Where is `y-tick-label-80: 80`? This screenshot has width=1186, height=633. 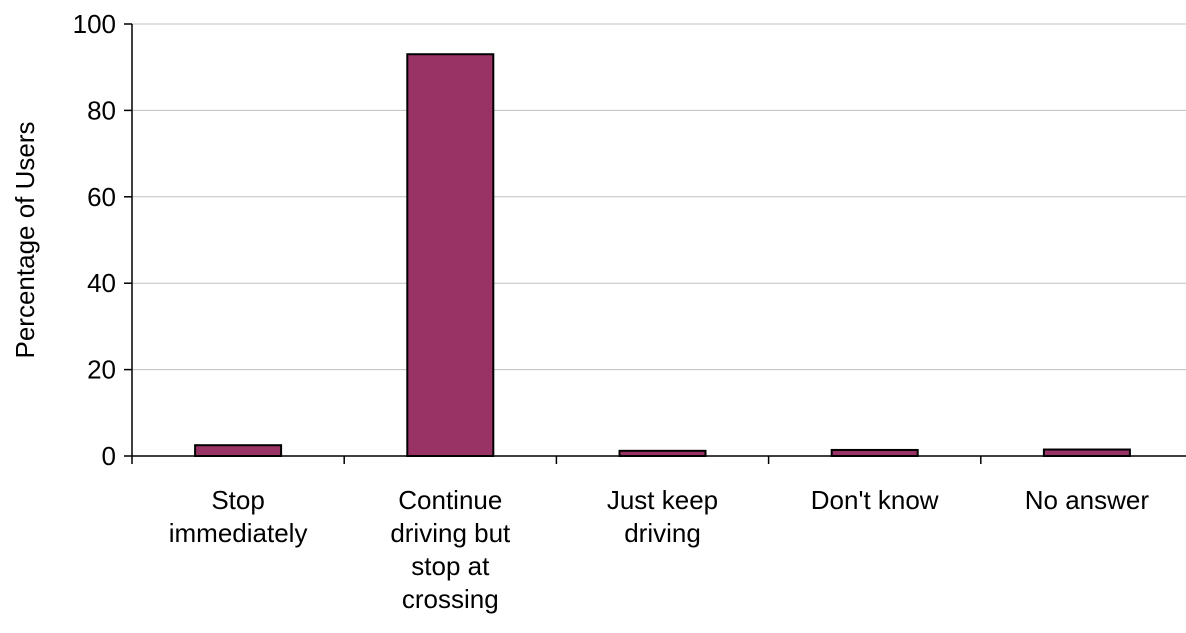 y-tick-label-80: 80 is located at coordinates (101, 110).